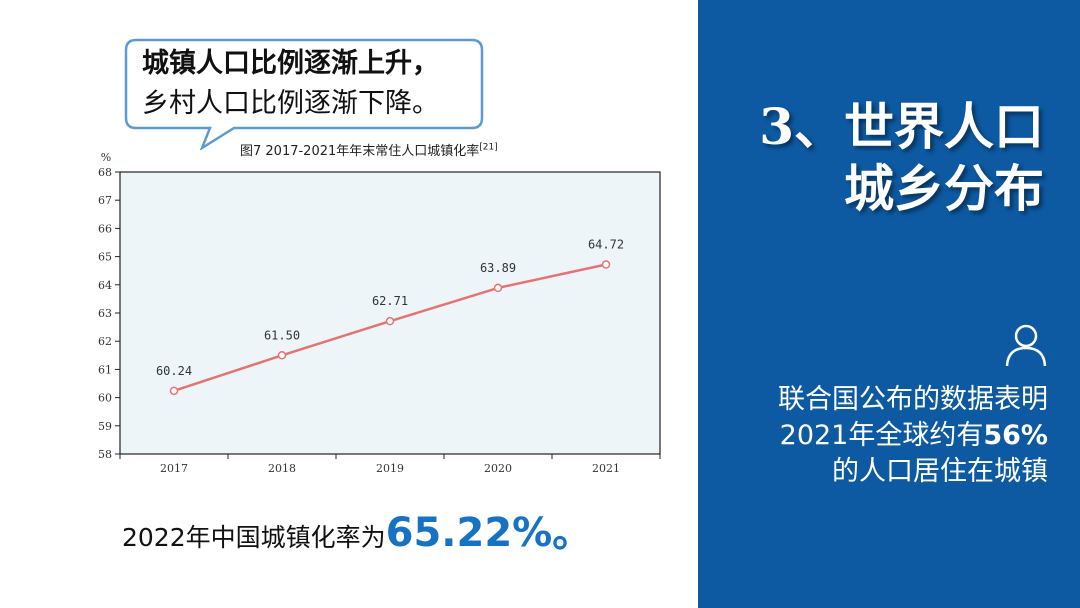 Image resolution: width=1080 pixels, height=608 pixels. What do you see at coordinates (105, 454) in the screenshot?
I see `y-tick-label: 58` at bounding box center [105, 454].